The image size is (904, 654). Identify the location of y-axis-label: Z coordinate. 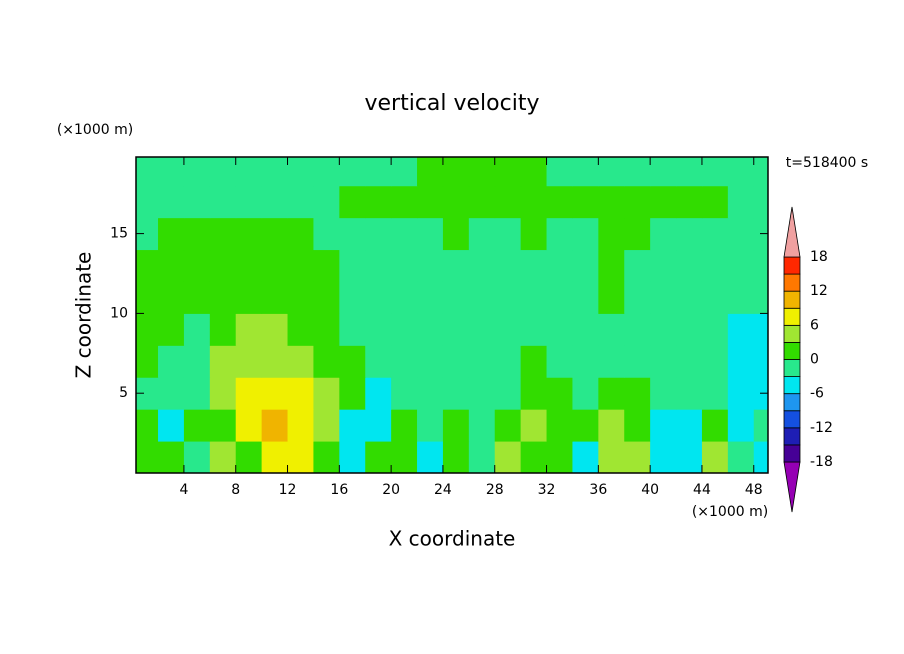
(84, 315).